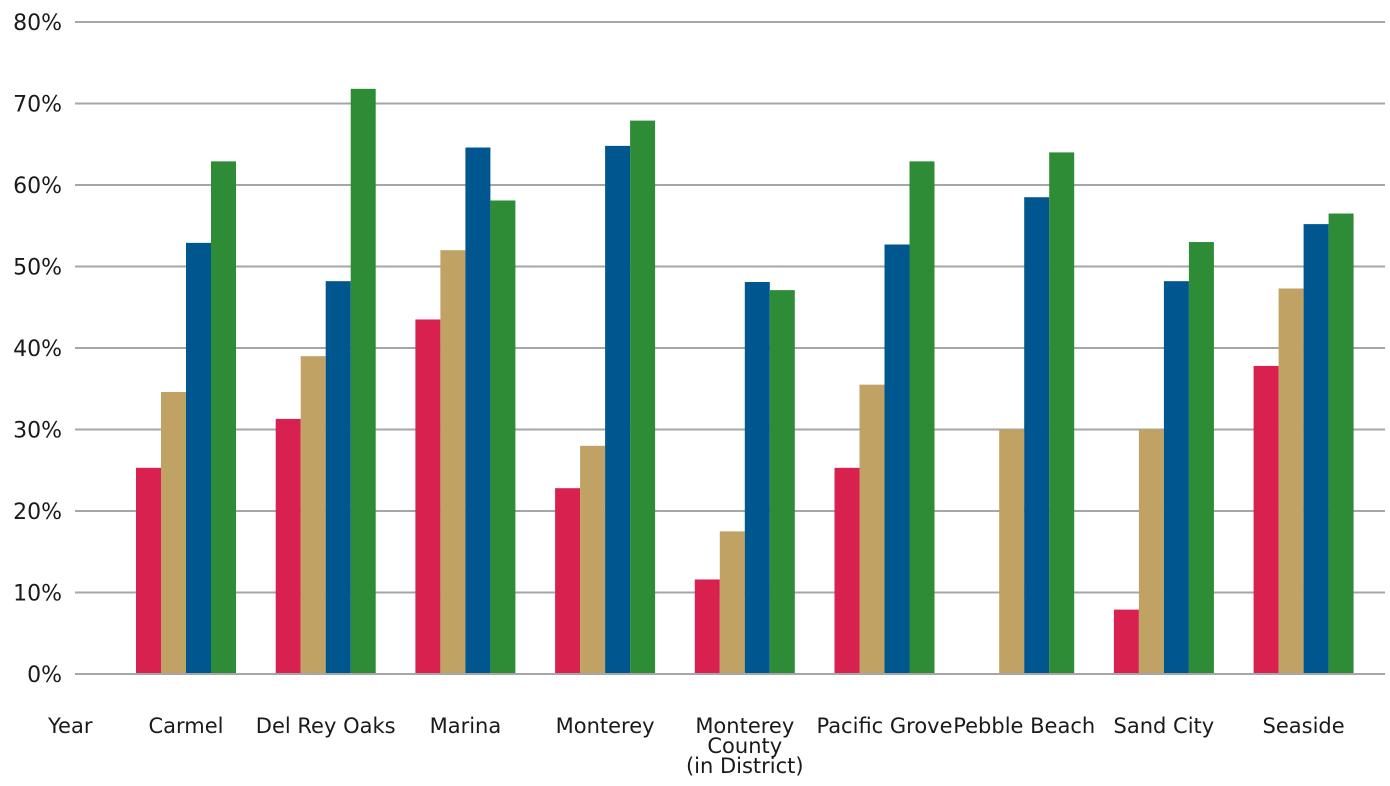 The width and height of the screenshot is (1390, 786). Describe the element at coordinates (37, 512) in the screenshot. I see `y-tick-label: 20%` at that location.